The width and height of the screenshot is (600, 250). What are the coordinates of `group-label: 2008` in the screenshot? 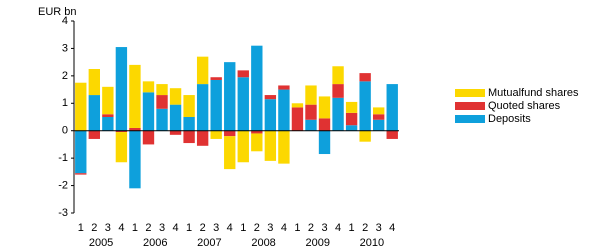 It's located at (263, 243).